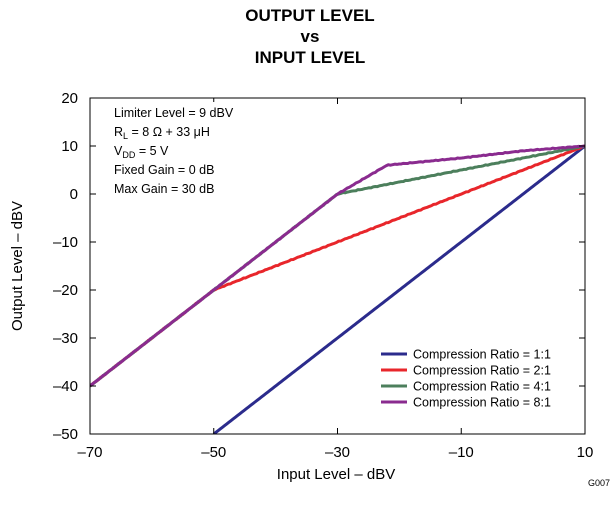 This screenshot has height=505, width=616. What do you see at coordinates (174, 113) in the screenshot?
I see `annotation-limiter: Limiter Level = 9 dBV` at bounding box center [174, 113].